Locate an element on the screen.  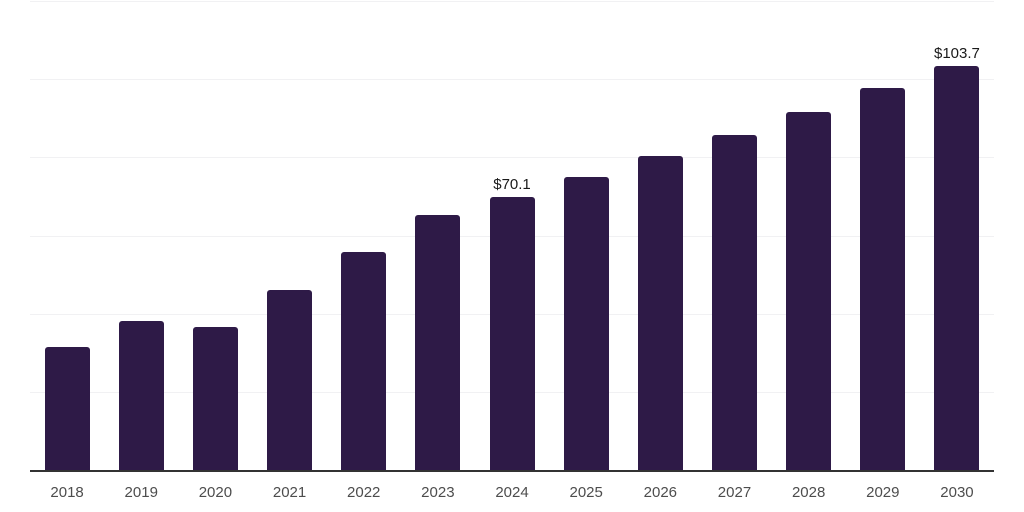
bar-slot-2030: $103.7 is located at coordinates (957, 236).